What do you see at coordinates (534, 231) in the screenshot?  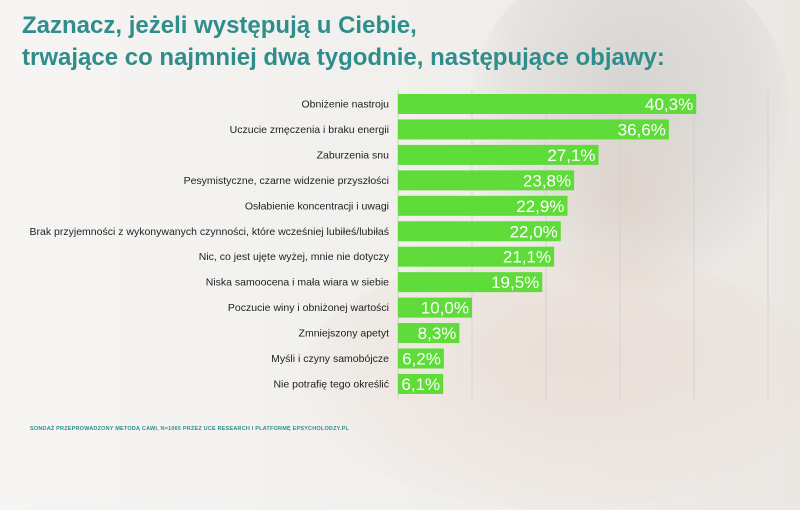 I see `value-label: 22,0%` at bounding box center [534, 231].